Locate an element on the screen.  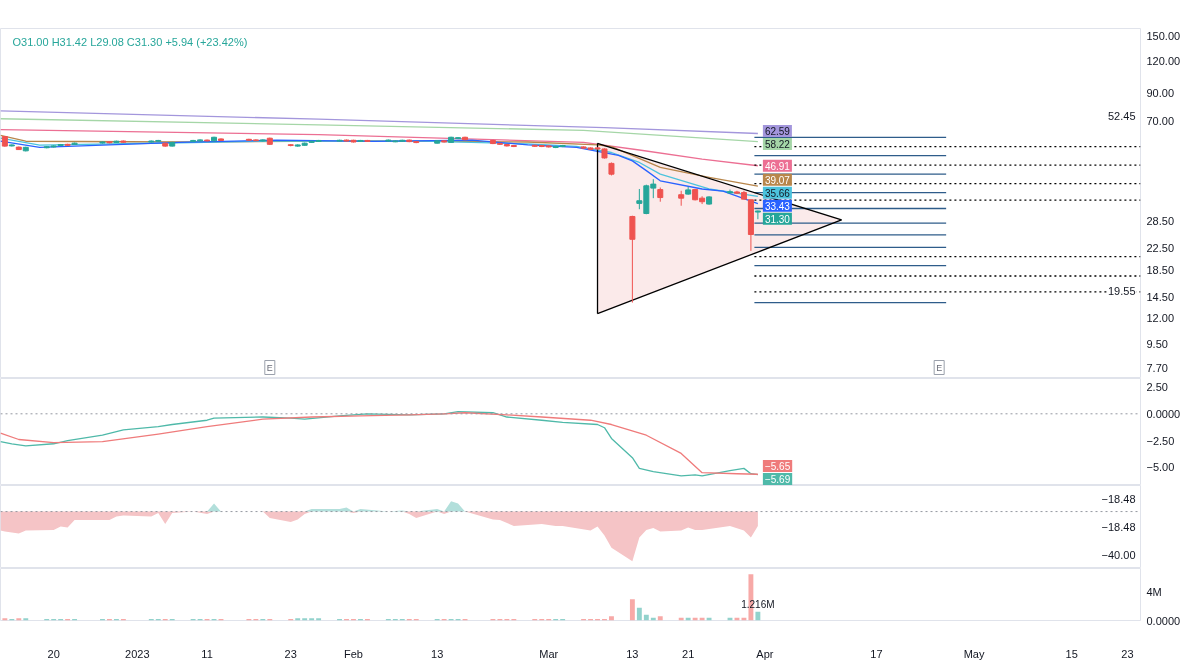
y-tick-label: 70.00 is located at coordinates (1160, 120).